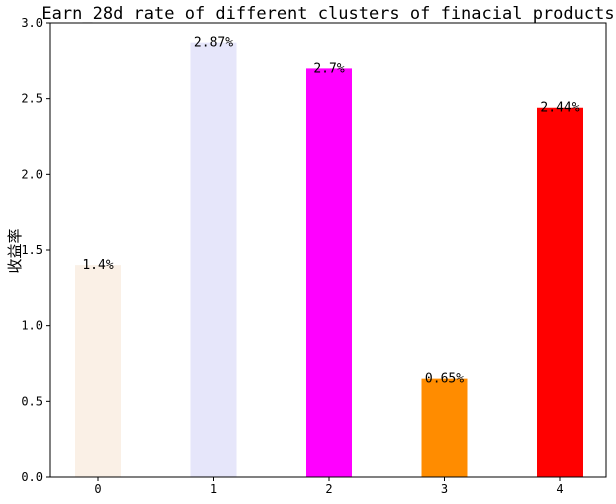 This screenshot has height=504, width=616. I want to click on y-tick-label: 1.5, so click(32, 250).